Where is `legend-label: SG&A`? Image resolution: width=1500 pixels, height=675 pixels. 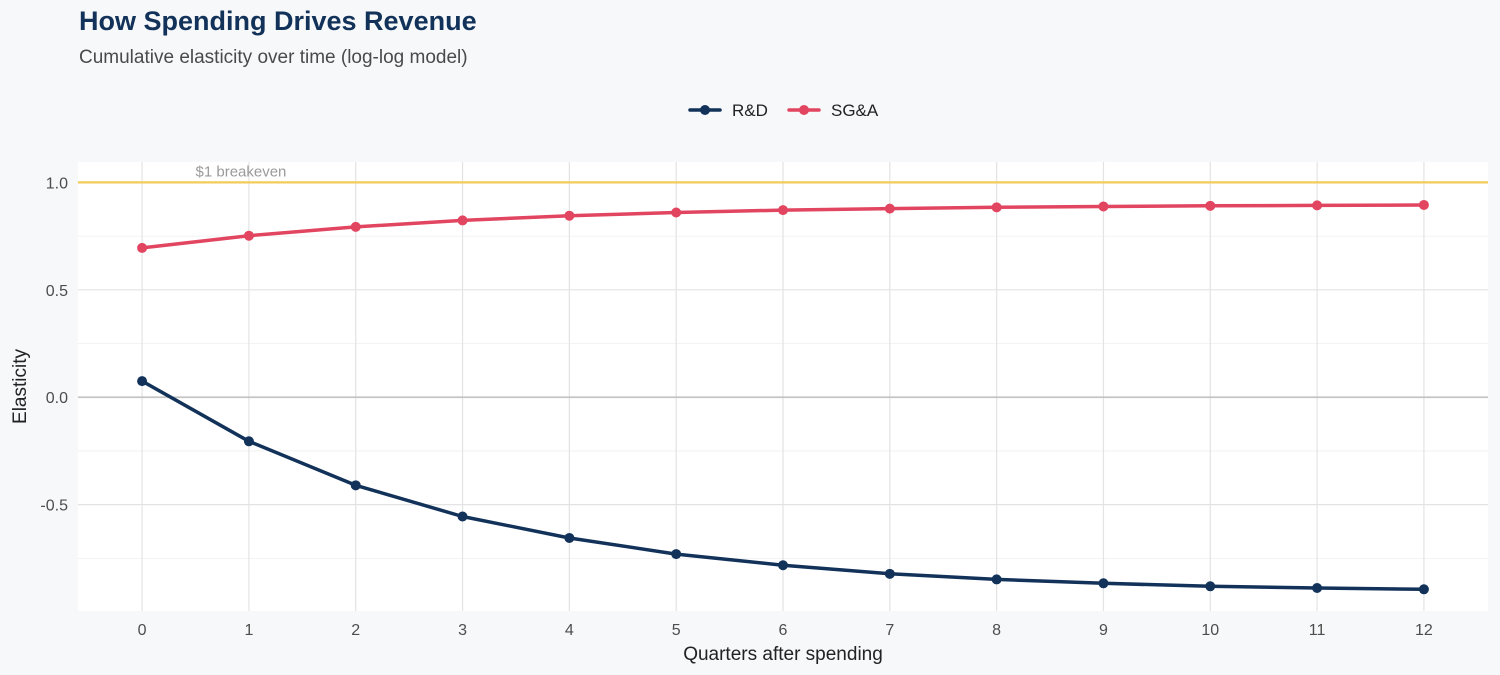
legend-label: SG&A is located at coordinates (855, 110).